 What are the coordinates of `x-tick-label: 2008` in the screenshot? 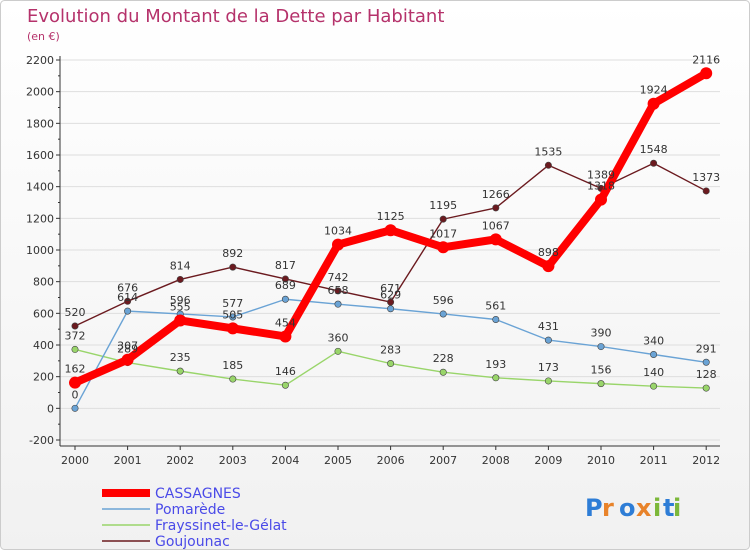 It's located at (496, 460).